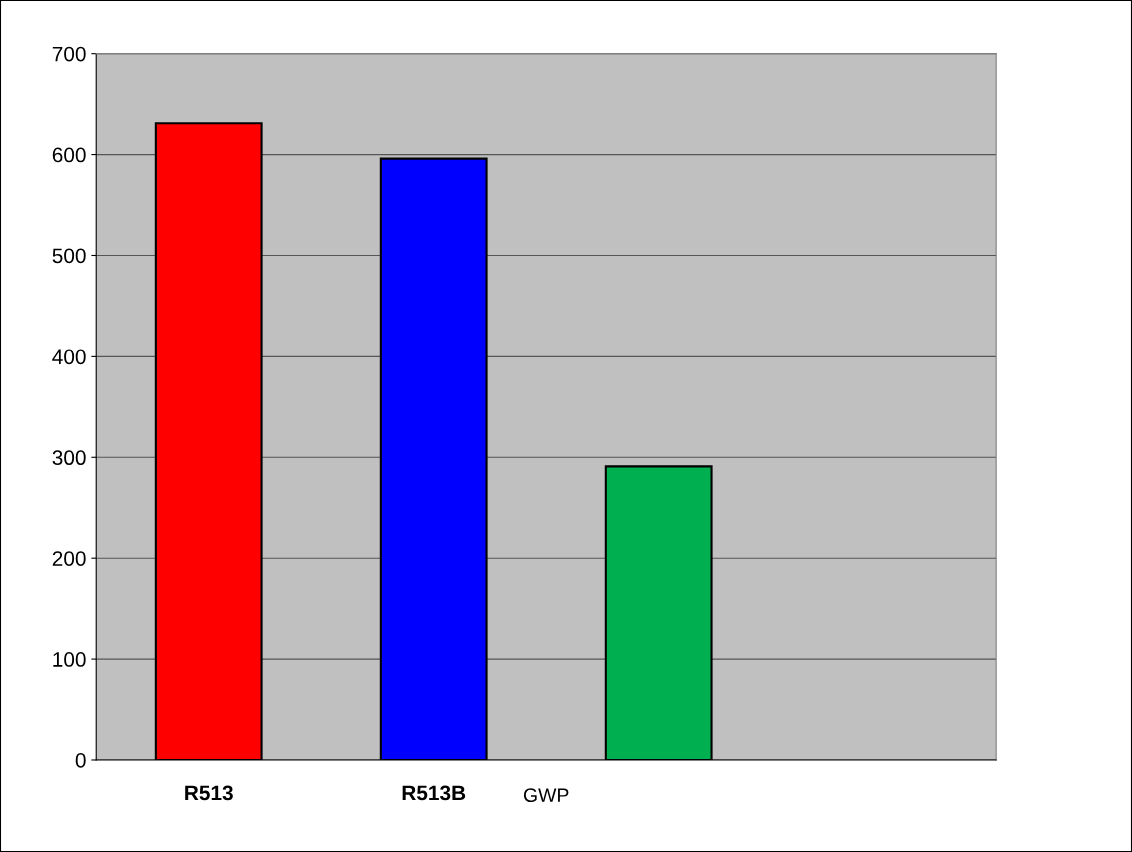  I want to click on y-tick-label: 500, so click(69, 256).